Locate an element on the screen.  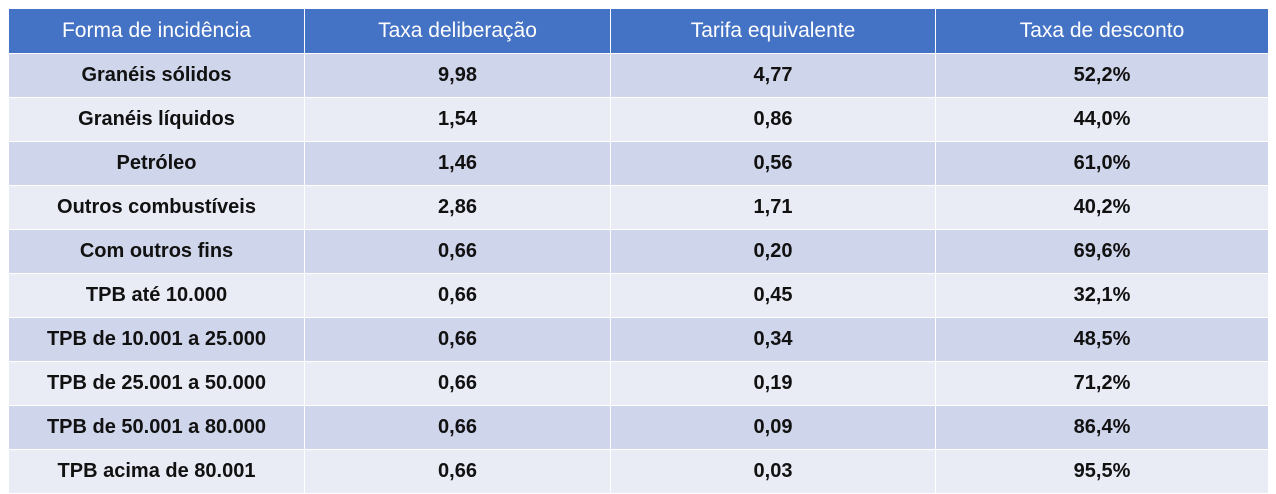
table-cell: 52,2% is located at coordinates (1102, 75).